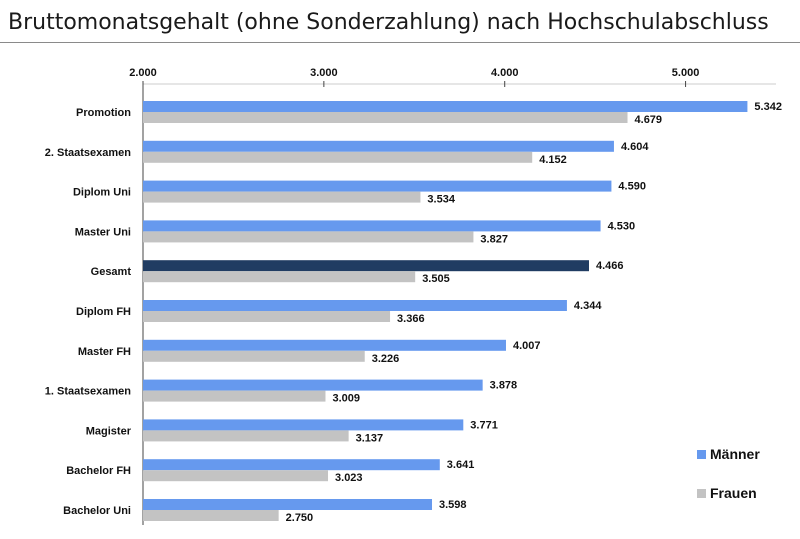 The height and width of the screenshot is (539, 800). Describe the element at coordinates (324, 73) in the screenshot. I see `x-tick-label: 3.000` at that location.